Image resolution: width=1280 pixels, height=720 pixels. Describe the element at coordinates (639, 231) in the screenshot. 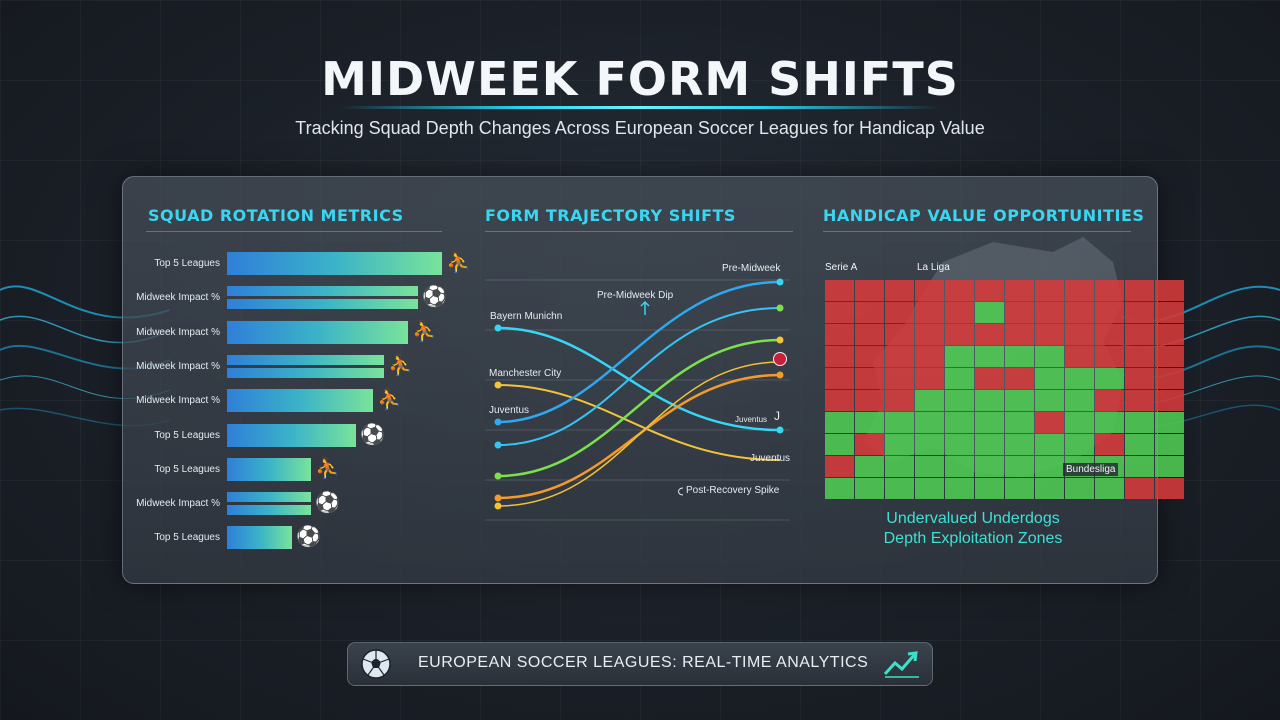

I see `trajectory-section-rule` at that location.